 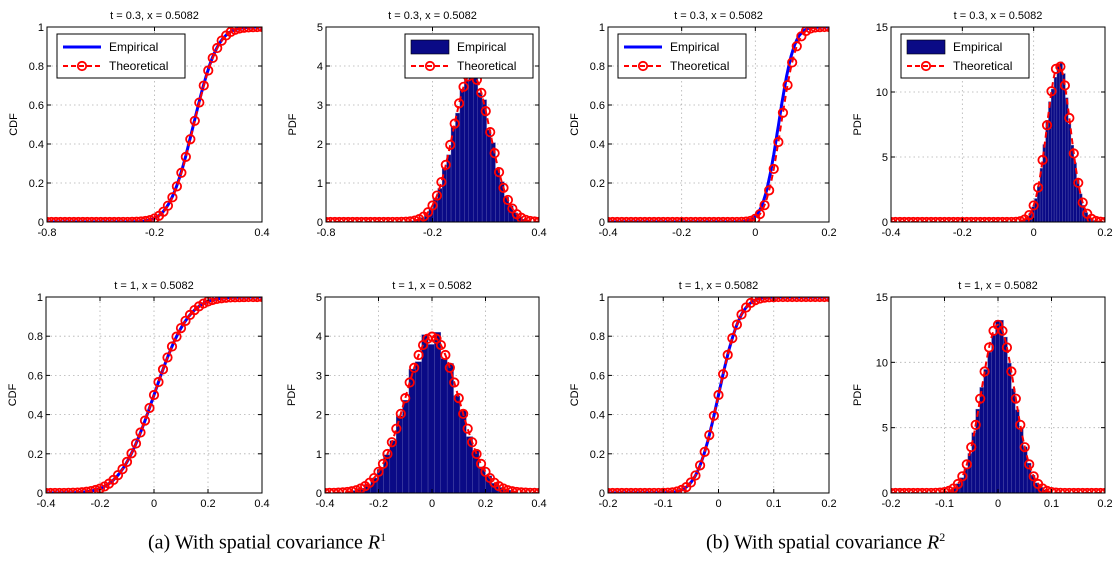 What do you see at coordinates (133, 47) in the screenshot?
I see `legend-label-empirical: Empirical` at bounding box center [133, 47].